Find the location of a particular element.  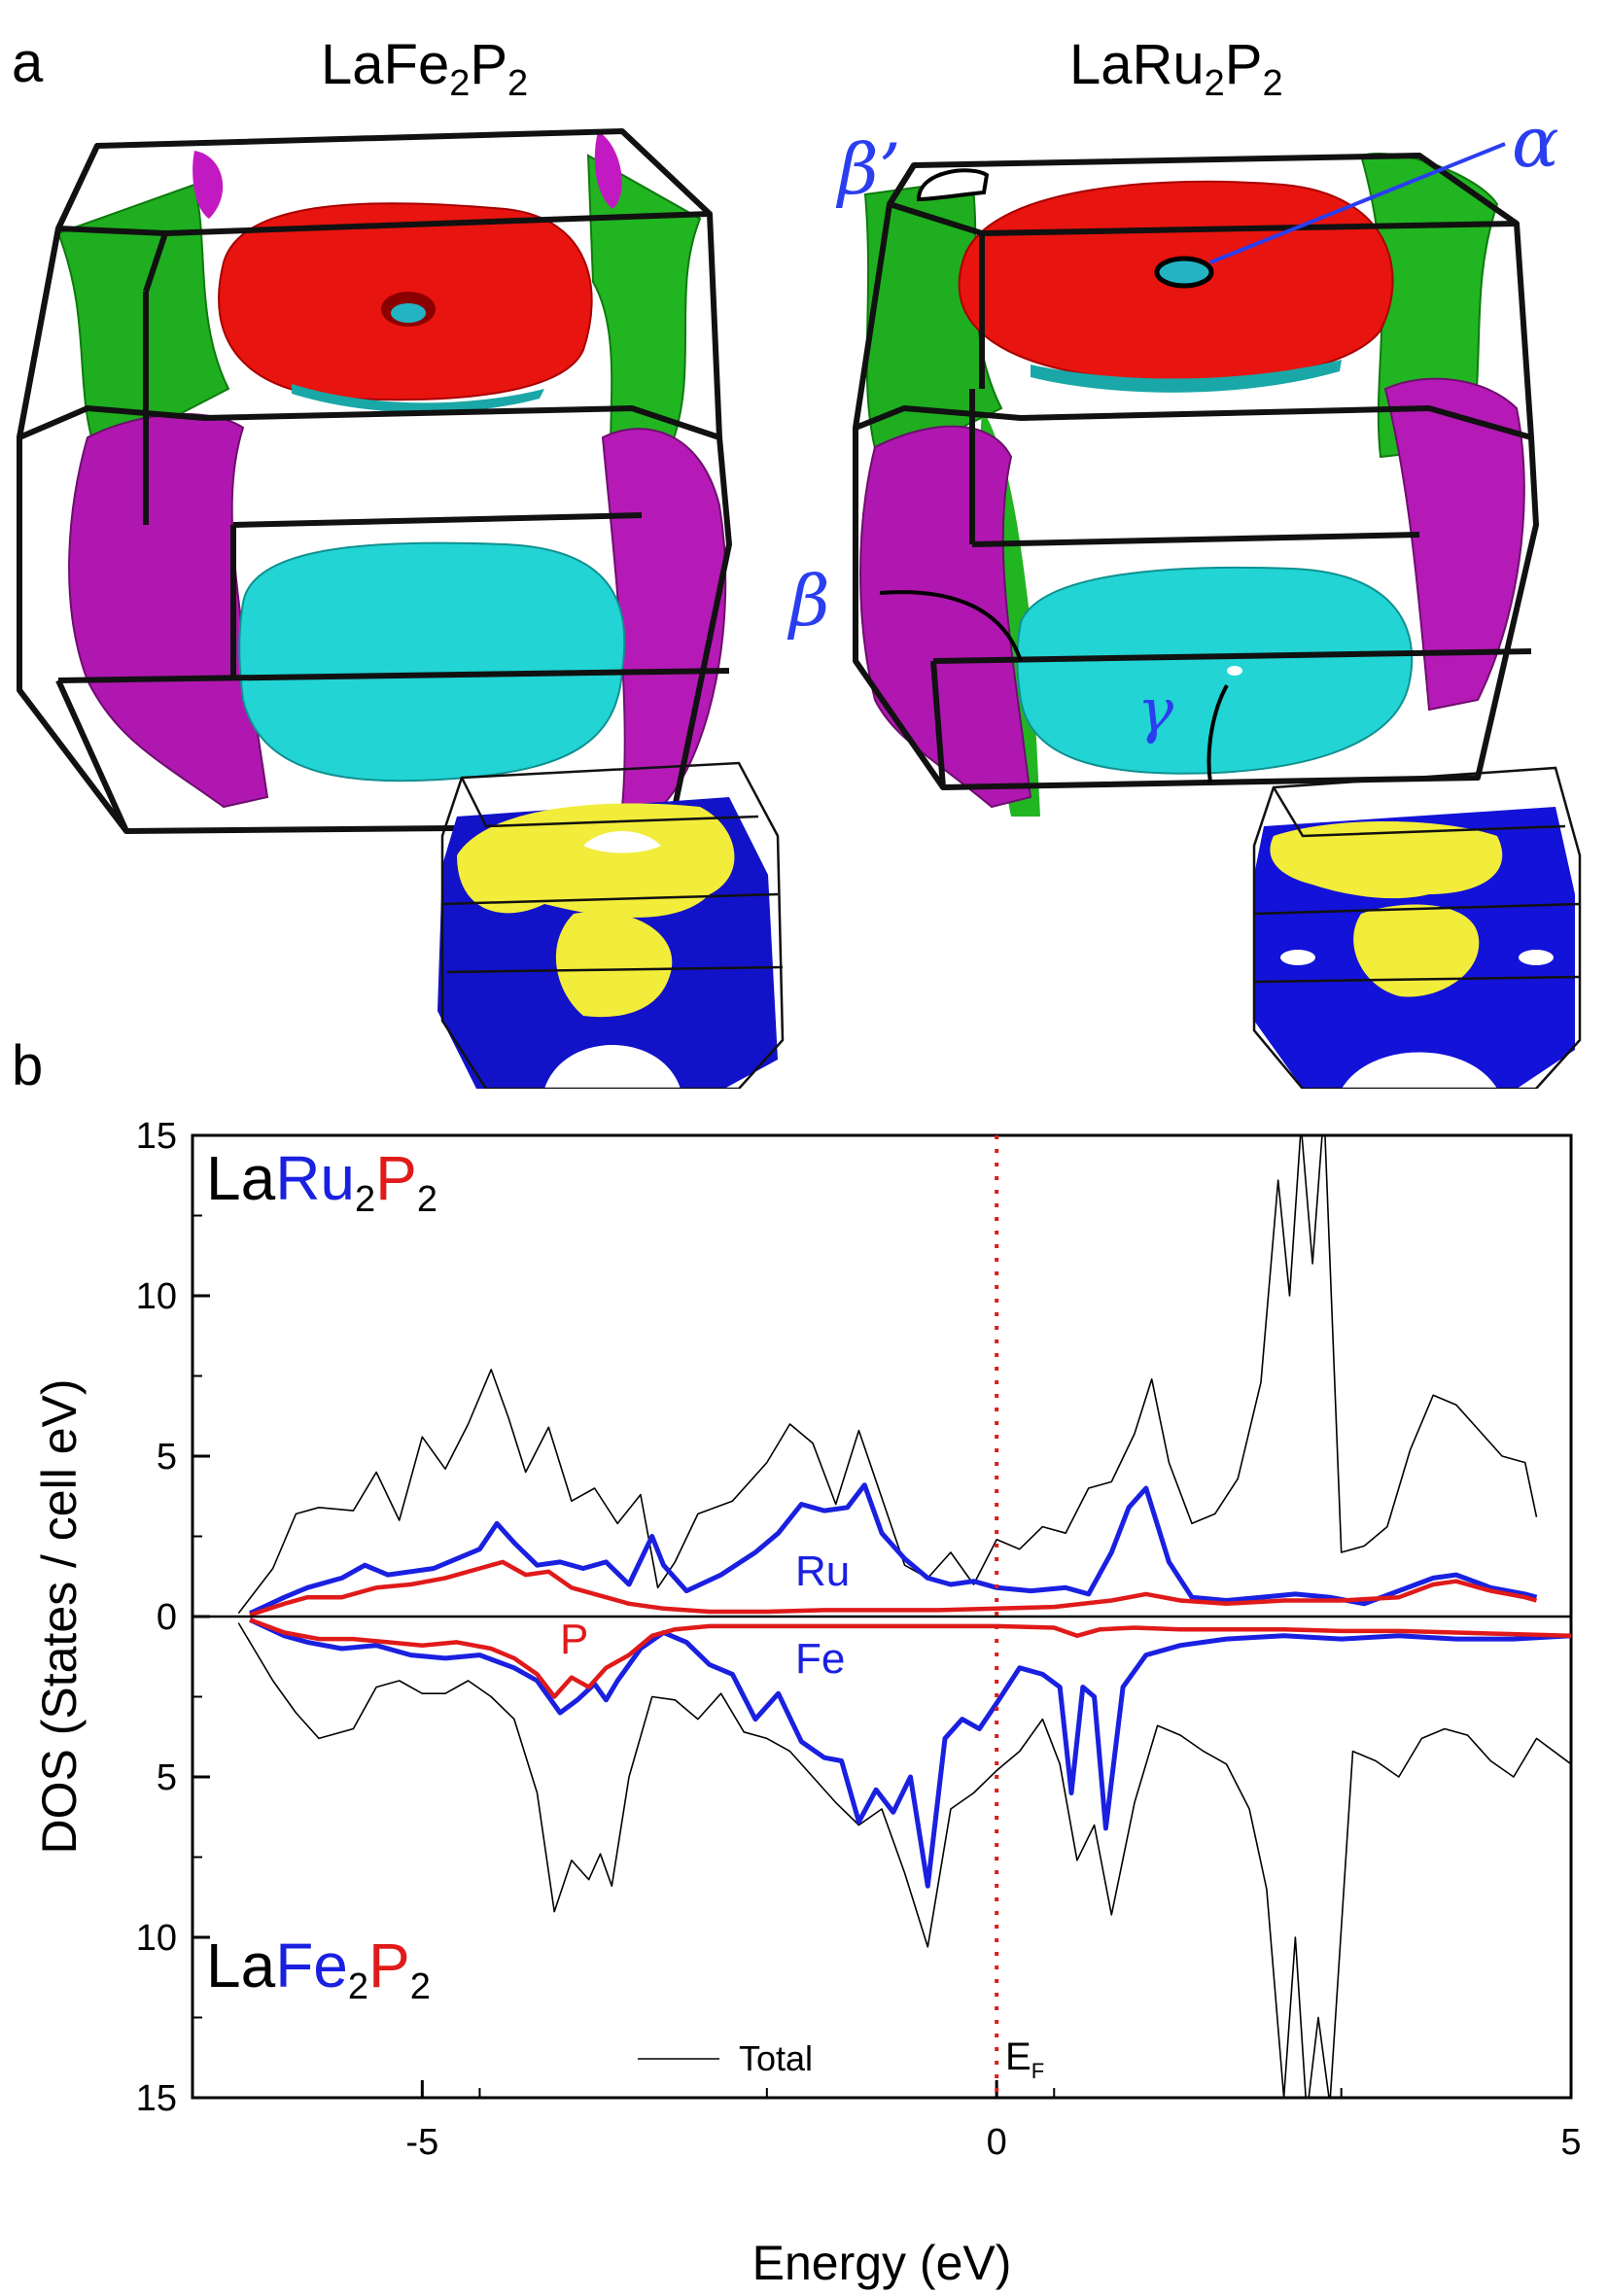

beta-prime-orbit is located at coordinates (953, 185).